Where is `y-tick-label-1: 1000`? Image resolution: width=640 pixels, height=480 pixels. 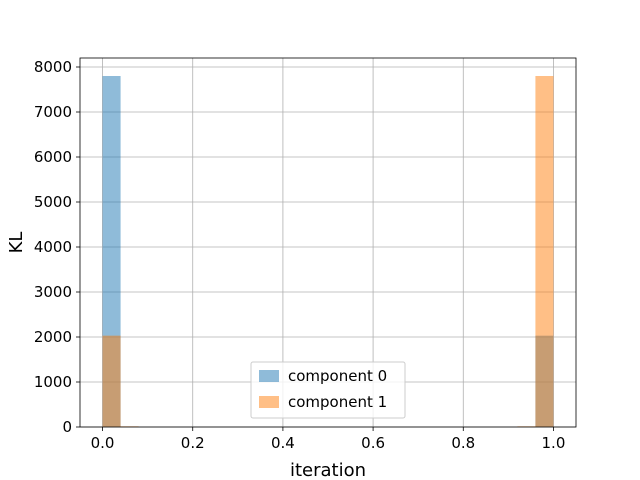 y-tick-label-1: 1000 is located at coordinates (53, 382).